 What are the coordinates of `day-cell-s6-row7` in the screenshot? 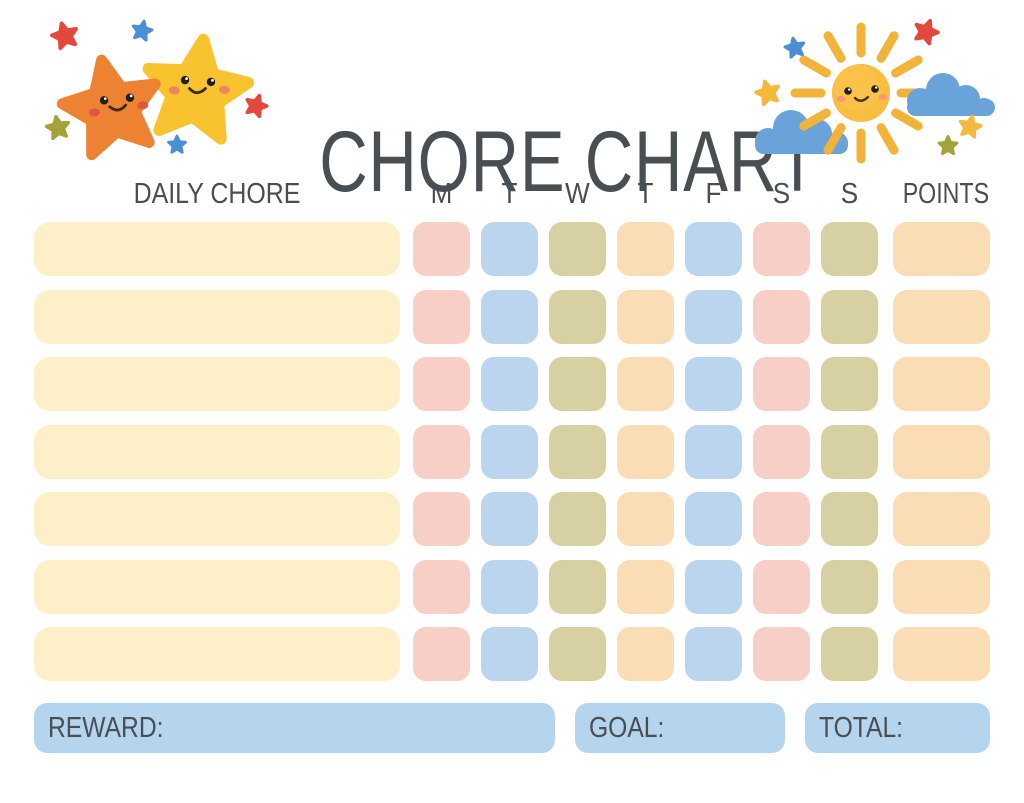 It's located at (849, 654).